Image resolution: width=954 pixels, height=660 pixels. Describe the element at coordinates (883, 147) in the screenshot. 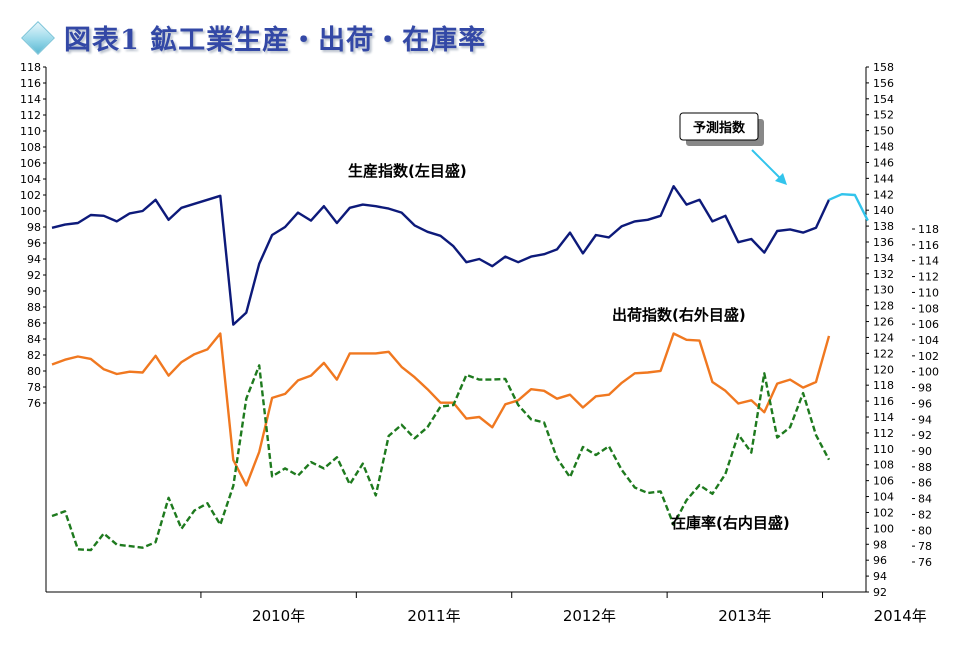

I see `right-outer-axis-tick-label: 148` at that location.